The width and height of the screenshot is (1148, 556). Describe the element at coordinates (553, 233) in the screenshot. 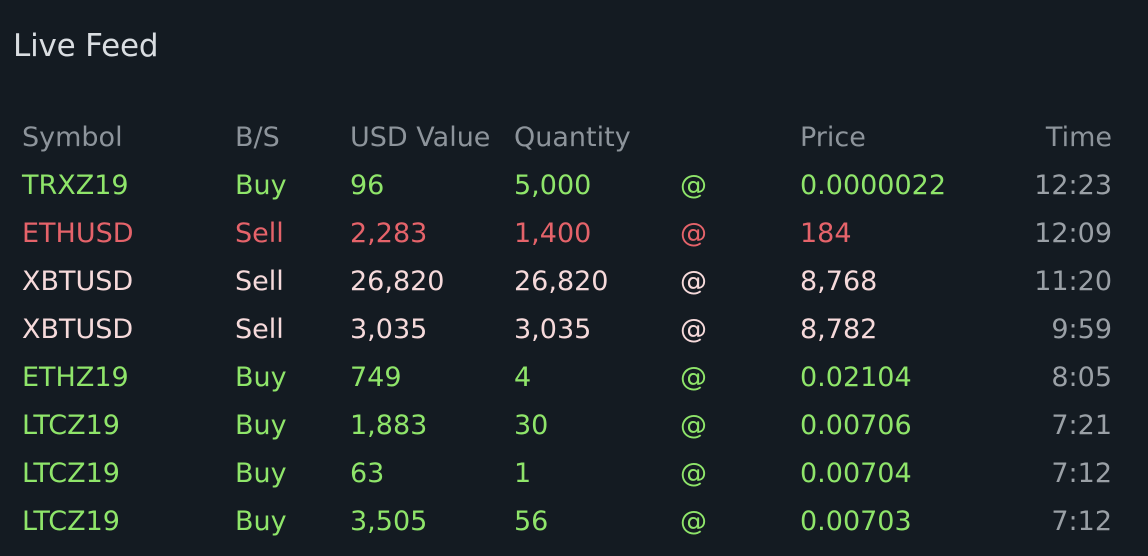

I see `quantity-cell: 1,400` at that location.